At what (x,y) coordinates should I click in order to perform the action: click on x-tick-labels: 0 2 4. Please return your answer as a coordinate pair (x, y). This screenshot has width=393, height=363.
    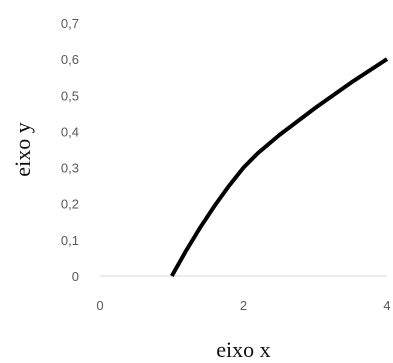
    Looking at the image, I should click on (243, 305).